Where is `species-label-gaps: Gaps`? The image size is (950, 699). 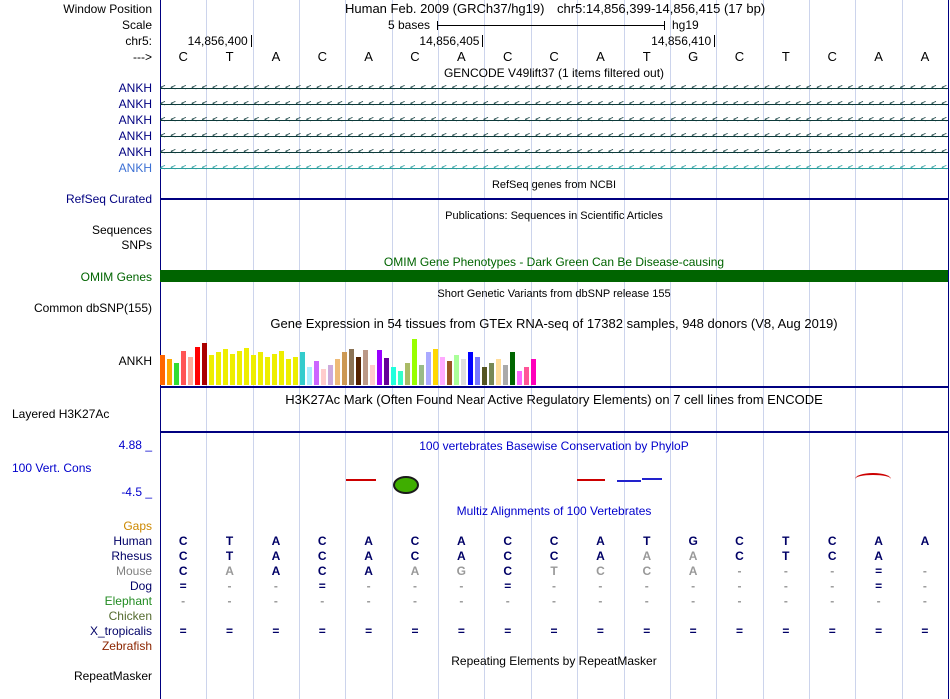 species-label-gaps: Gaps is located at coordinates (137, 526).